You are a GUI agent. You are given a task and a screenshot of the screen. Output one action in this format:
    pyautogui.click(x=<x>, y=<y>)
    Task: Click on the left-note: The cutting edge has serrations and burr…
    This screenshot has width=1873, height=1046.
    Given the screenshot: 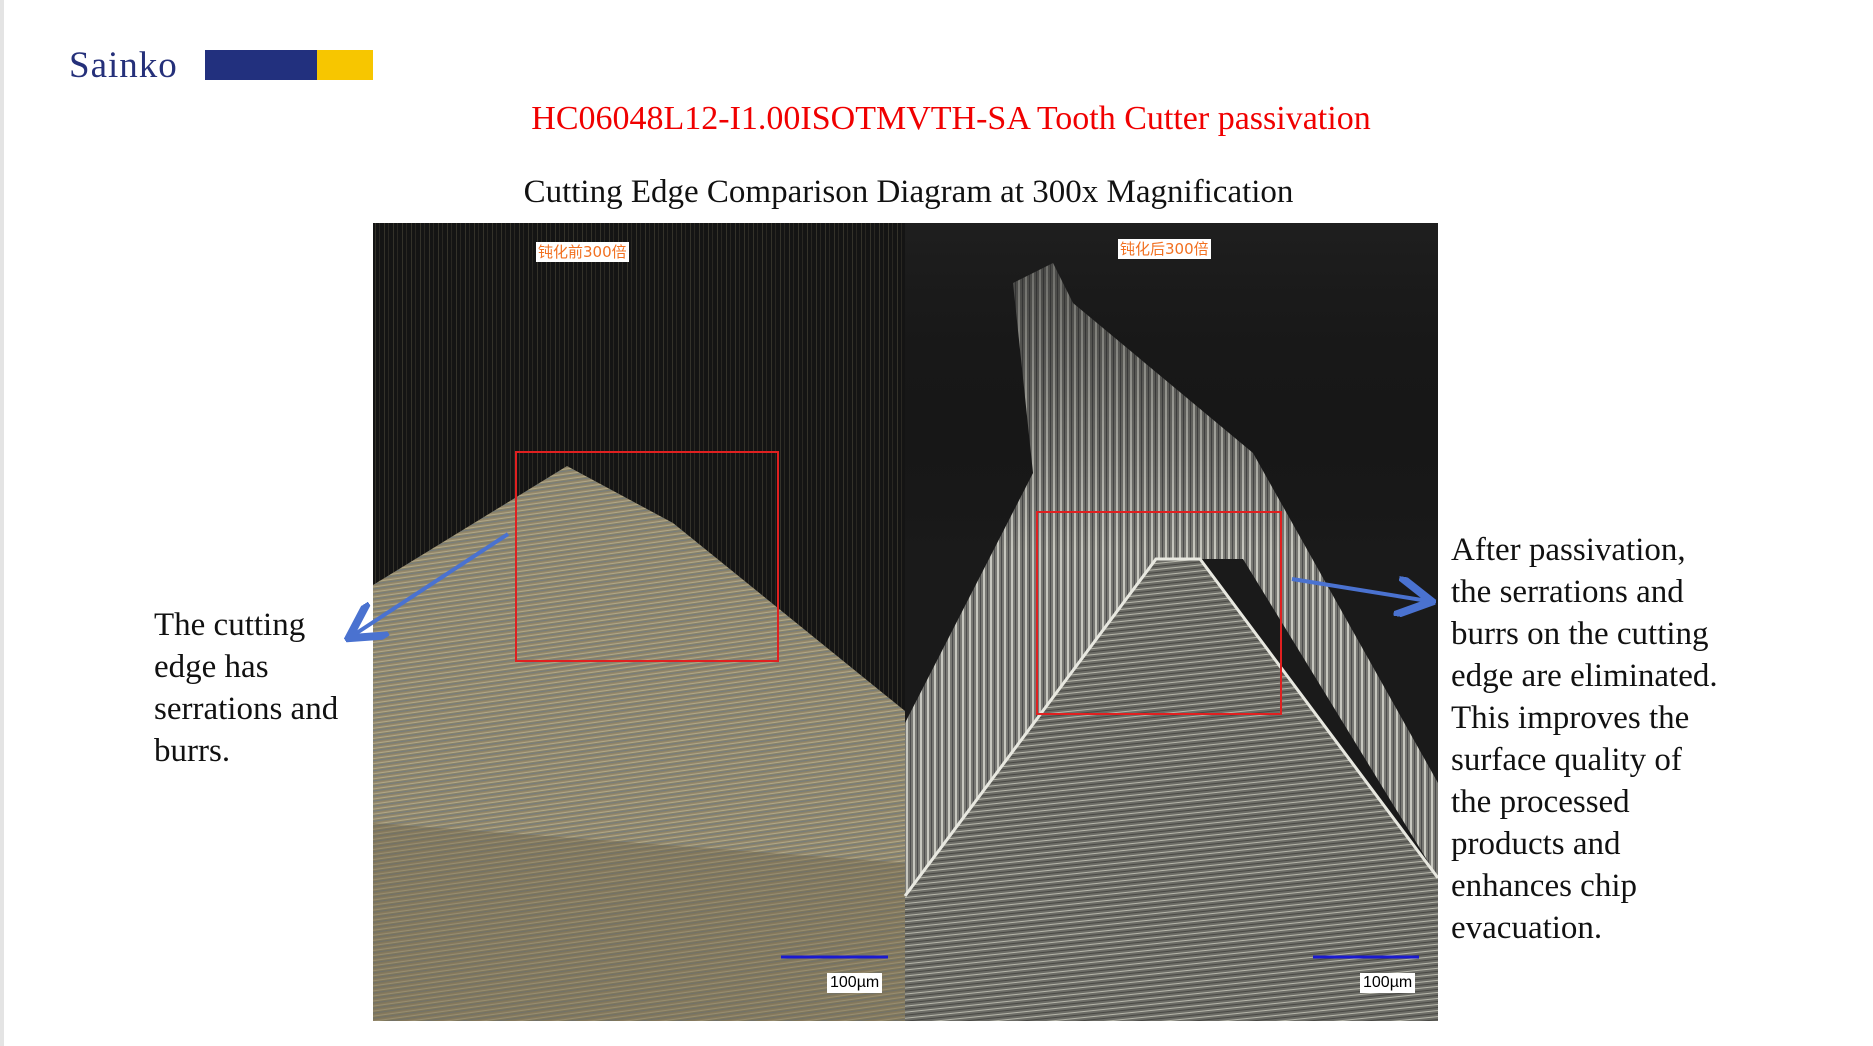 What is the action you would take?
    pyautogui.click(x=246, y=688)
    